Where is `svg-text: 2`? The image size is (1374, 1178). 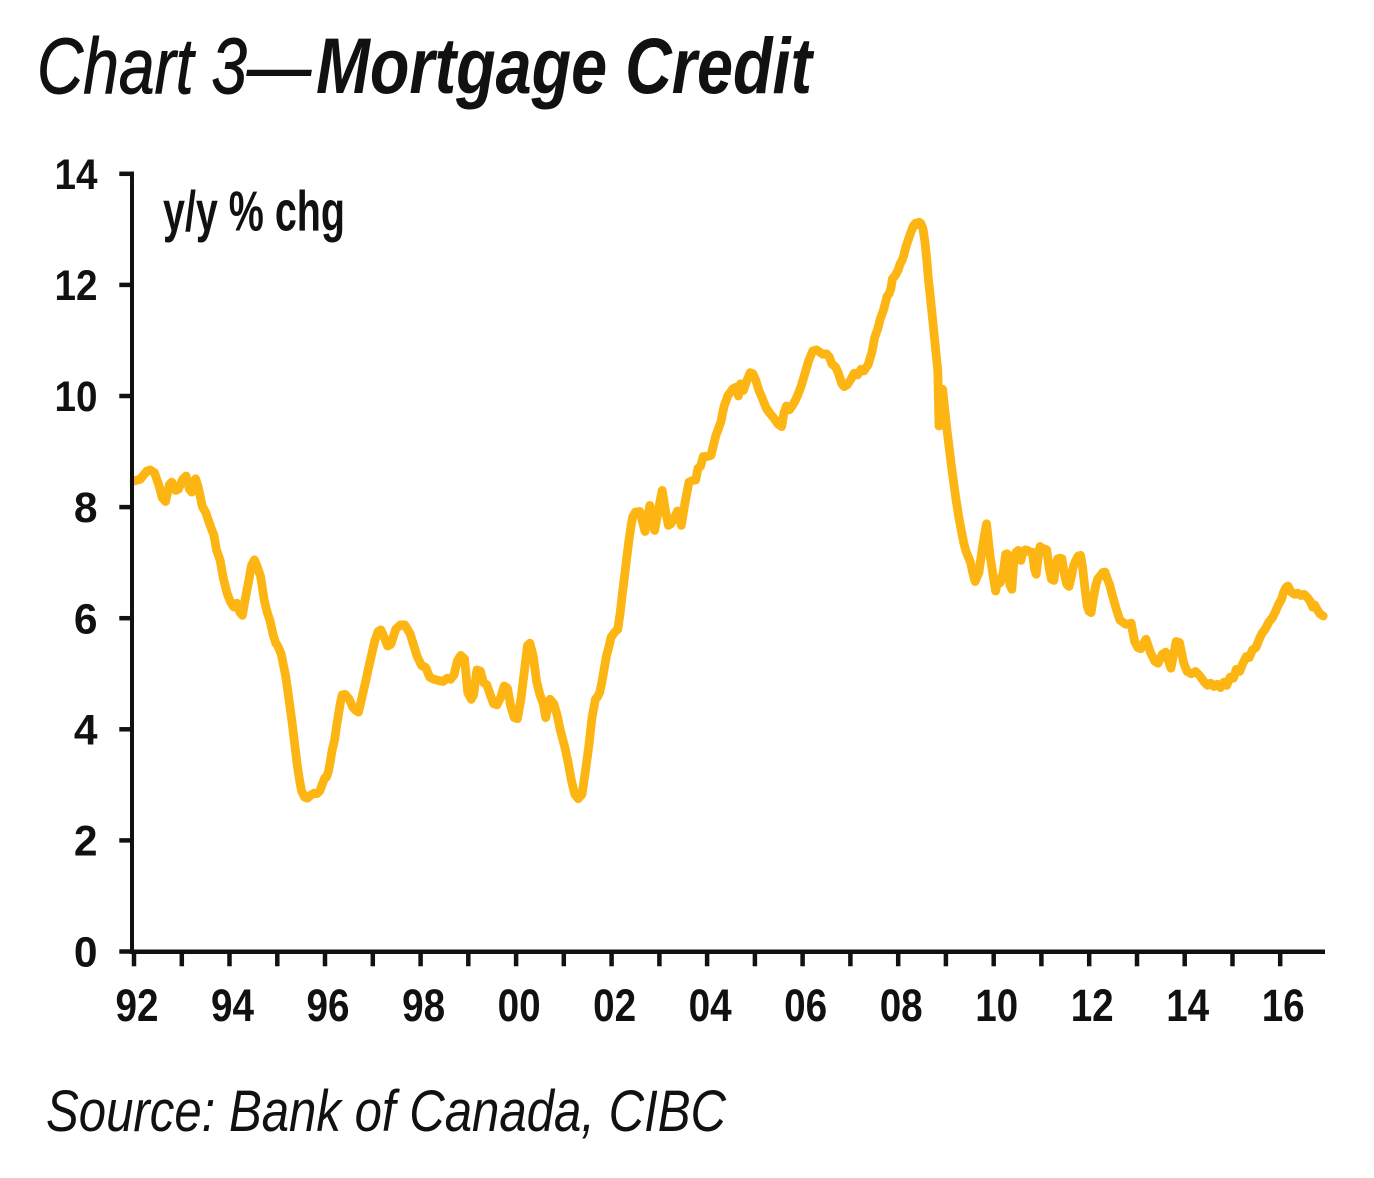
svg-text: 2 is located at coordinates (86, 842).